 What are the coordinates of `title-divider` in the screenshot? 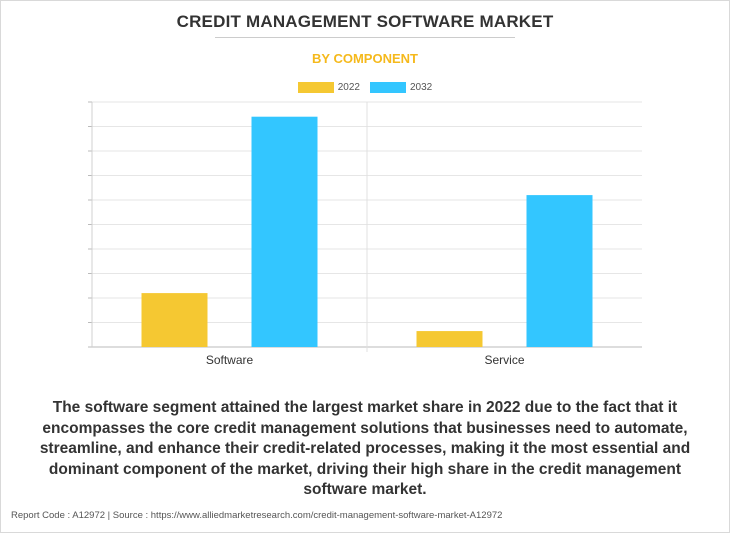 It's located at (365, 37).